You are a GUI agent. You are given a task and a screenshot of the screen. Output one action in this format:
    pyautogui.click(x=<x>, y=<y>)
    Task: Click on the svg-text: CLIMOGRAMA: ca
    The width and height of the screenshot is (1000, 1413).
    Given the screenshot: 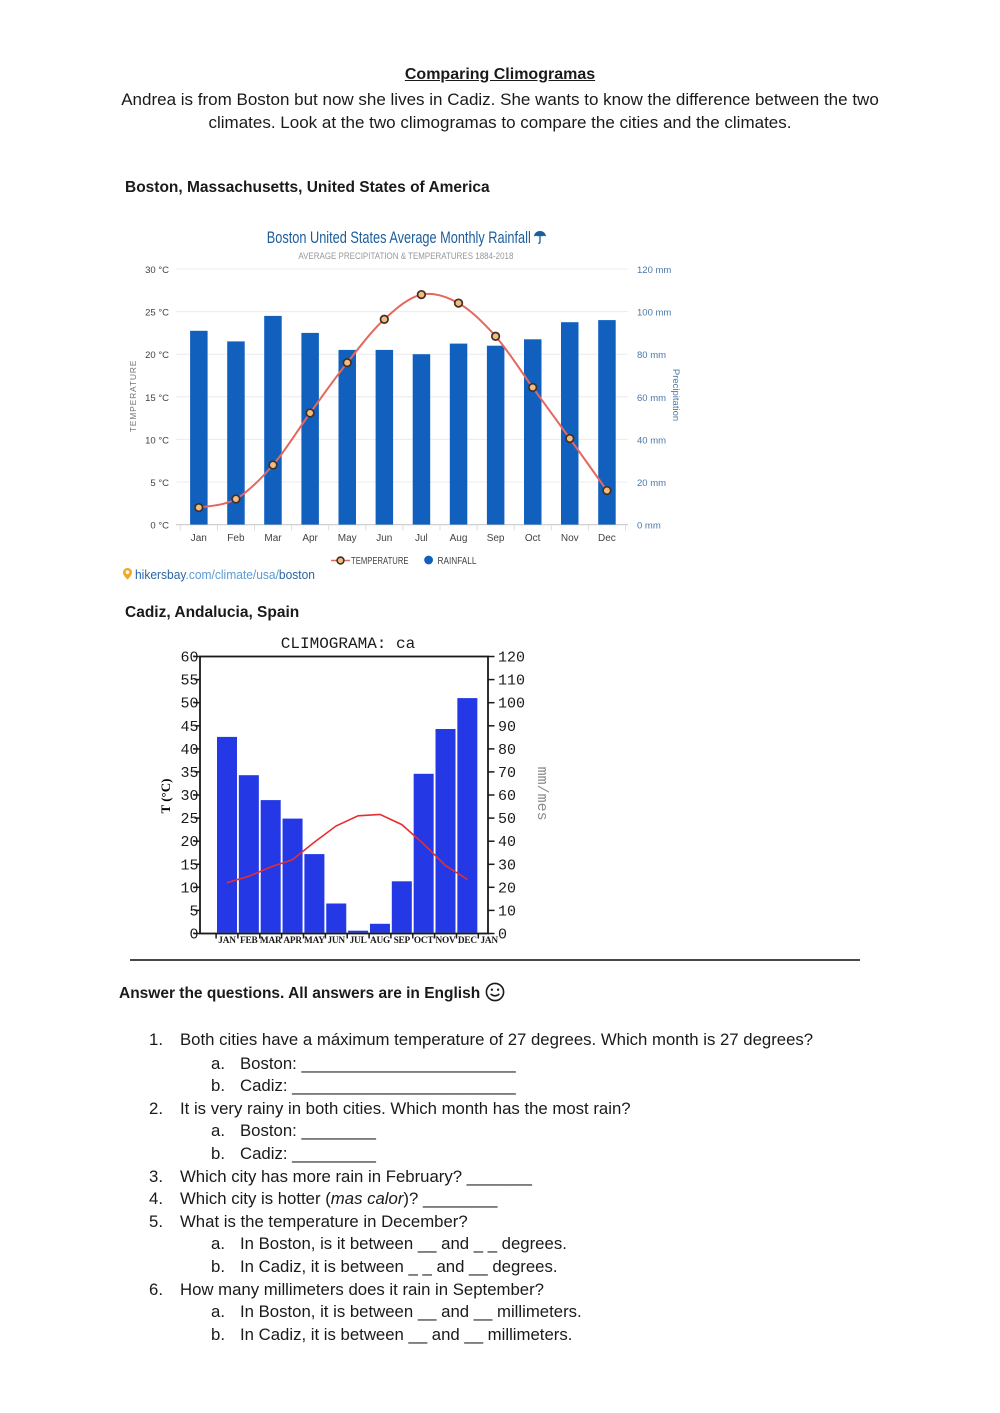 What is the action you would take?
    pyautogui.click(x=348, y=644)
    